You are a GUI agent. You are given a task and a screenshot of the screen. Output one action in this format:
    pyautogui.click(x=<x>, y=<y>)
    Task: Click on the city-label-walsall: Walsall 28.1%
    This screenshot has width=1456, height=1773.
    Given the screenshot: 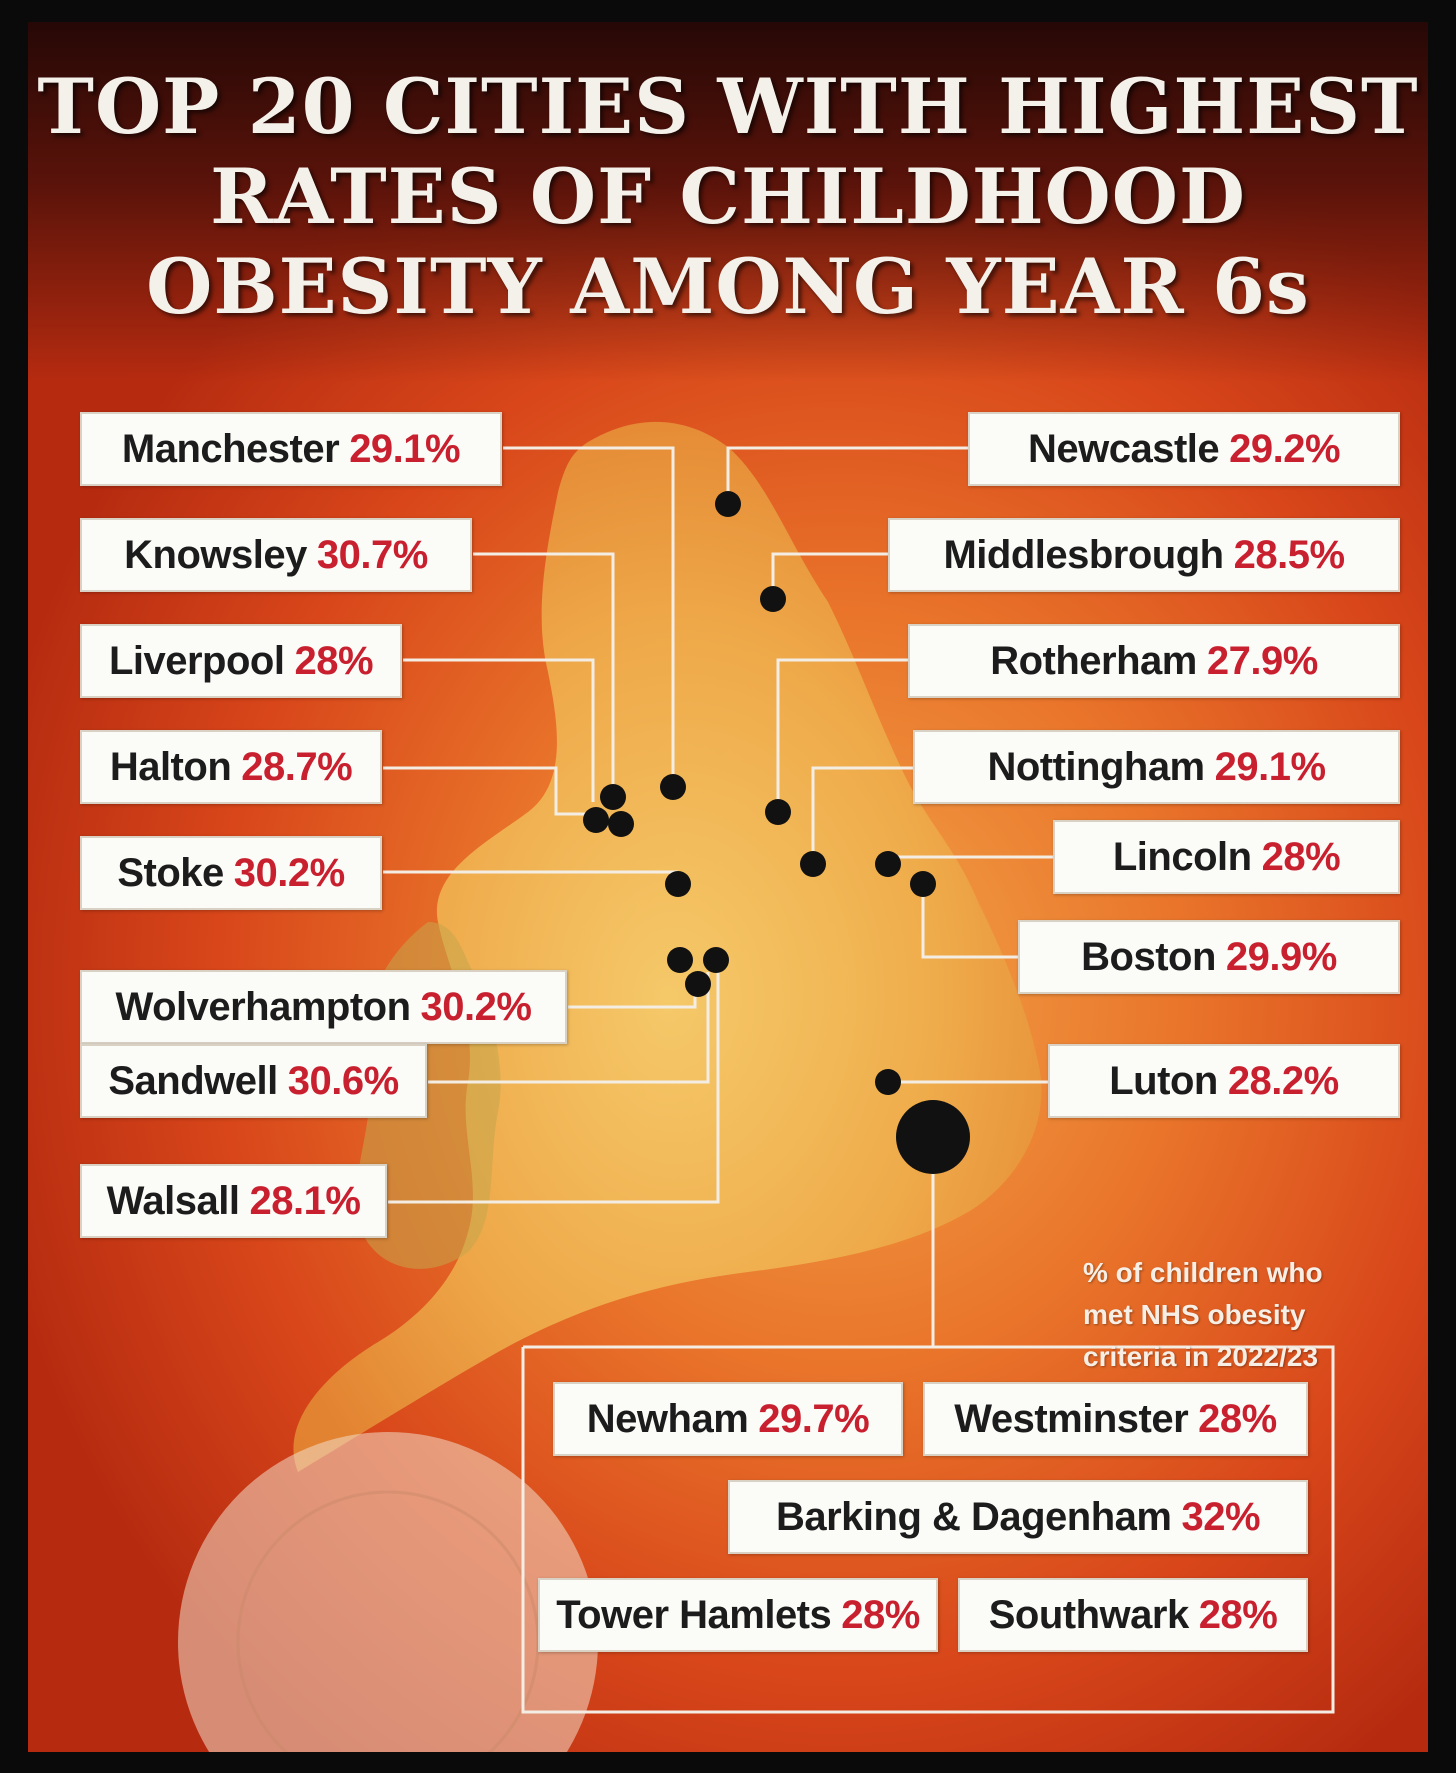 What is the action you would take?
    pyautogui.click(x=233, y=1201)
    